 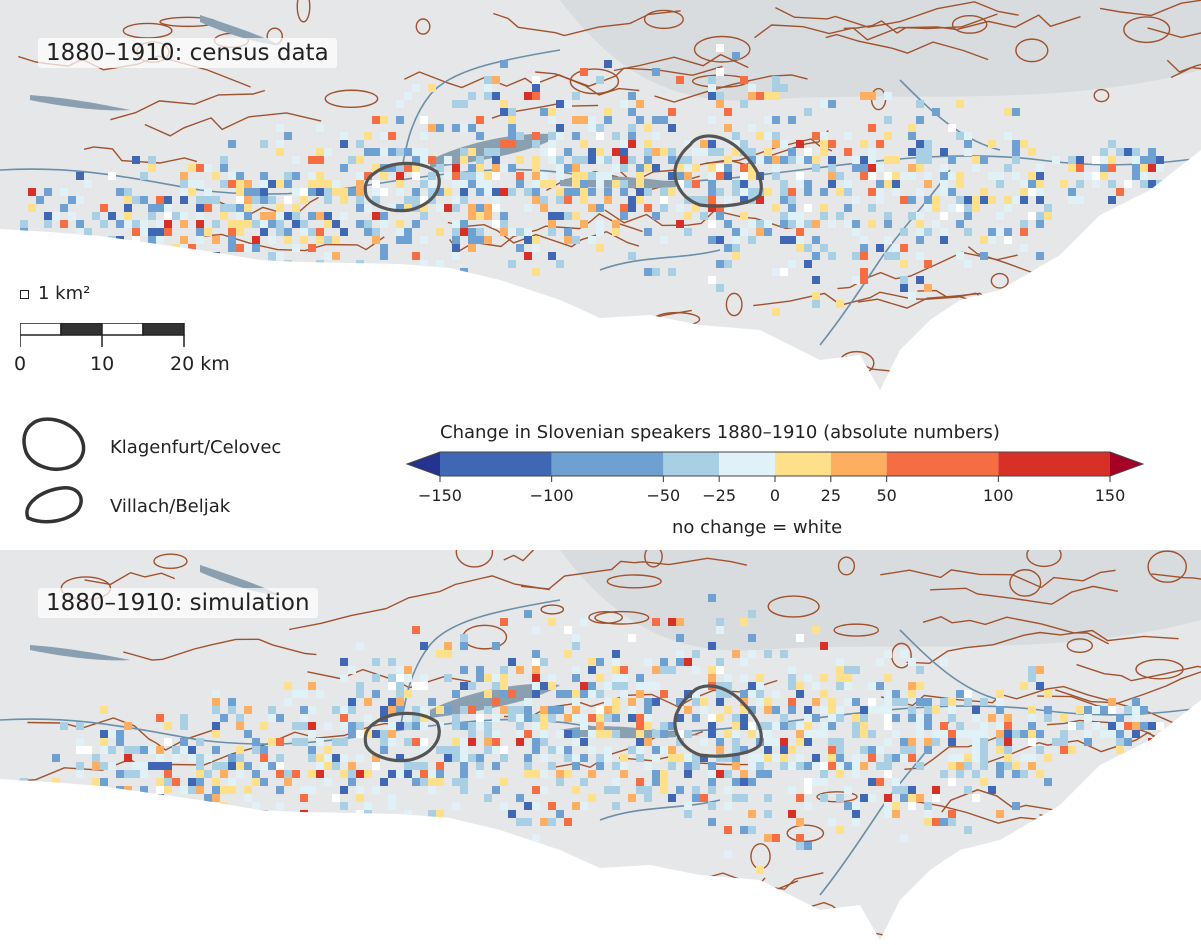 What do you see at coordinates (402, 187) in the screenshot?
I see `villach-outline` at bounding box center [402, 187].